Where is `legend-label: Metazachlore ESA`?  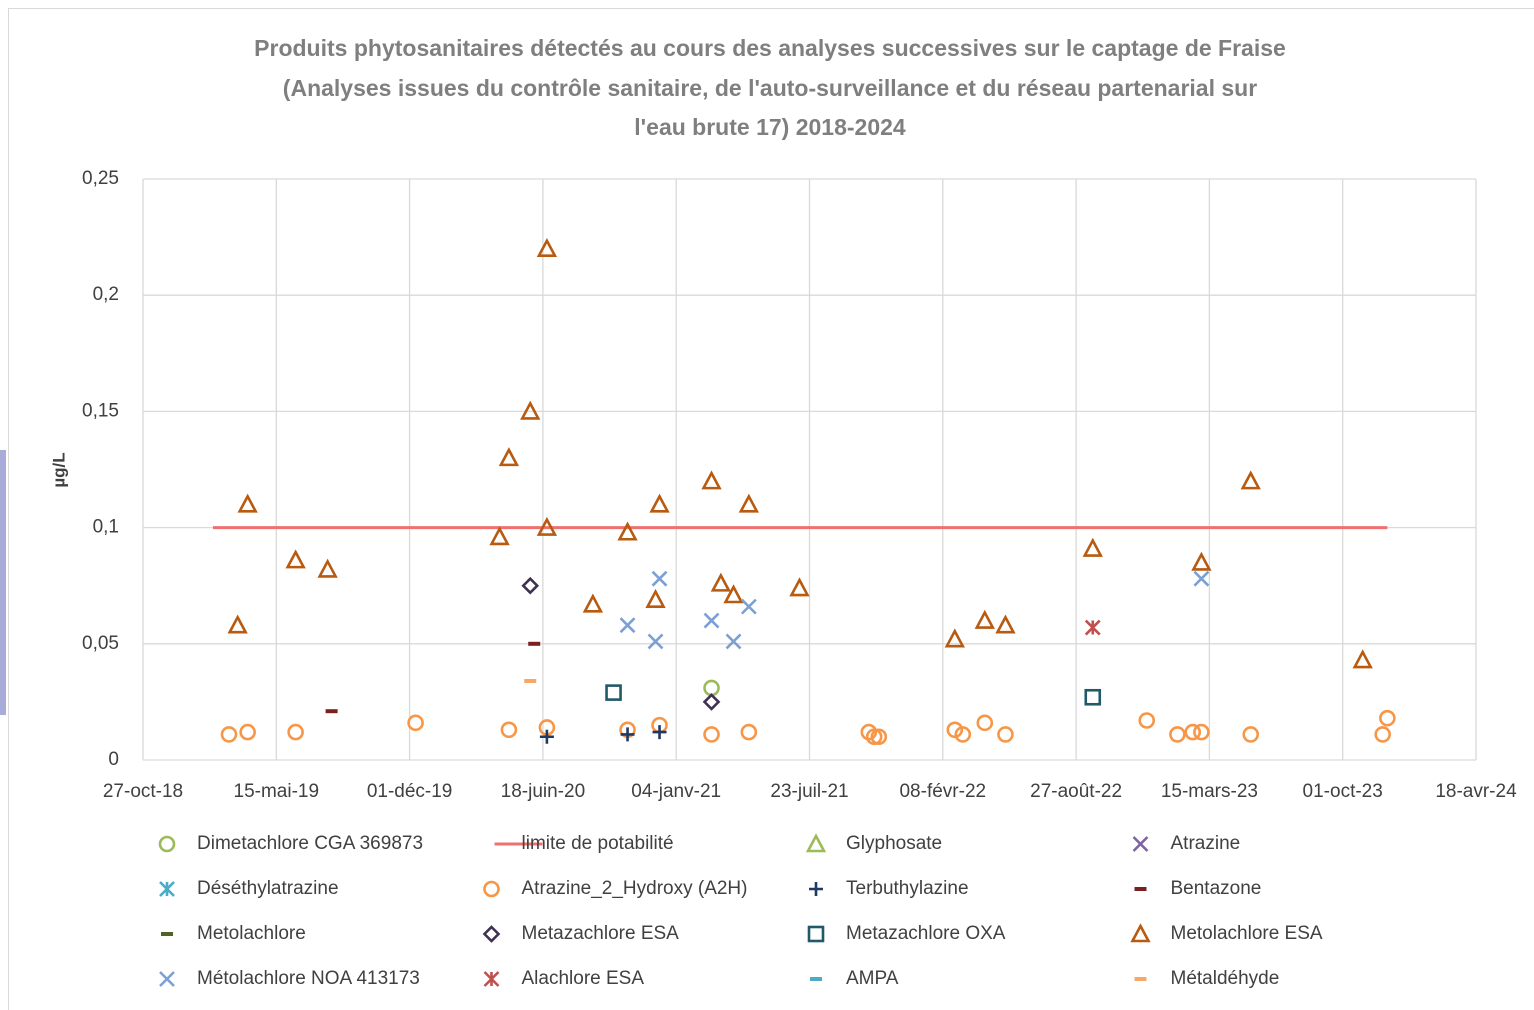
legend-label: Metazachlore ESA is located at coordinates (601, 933).